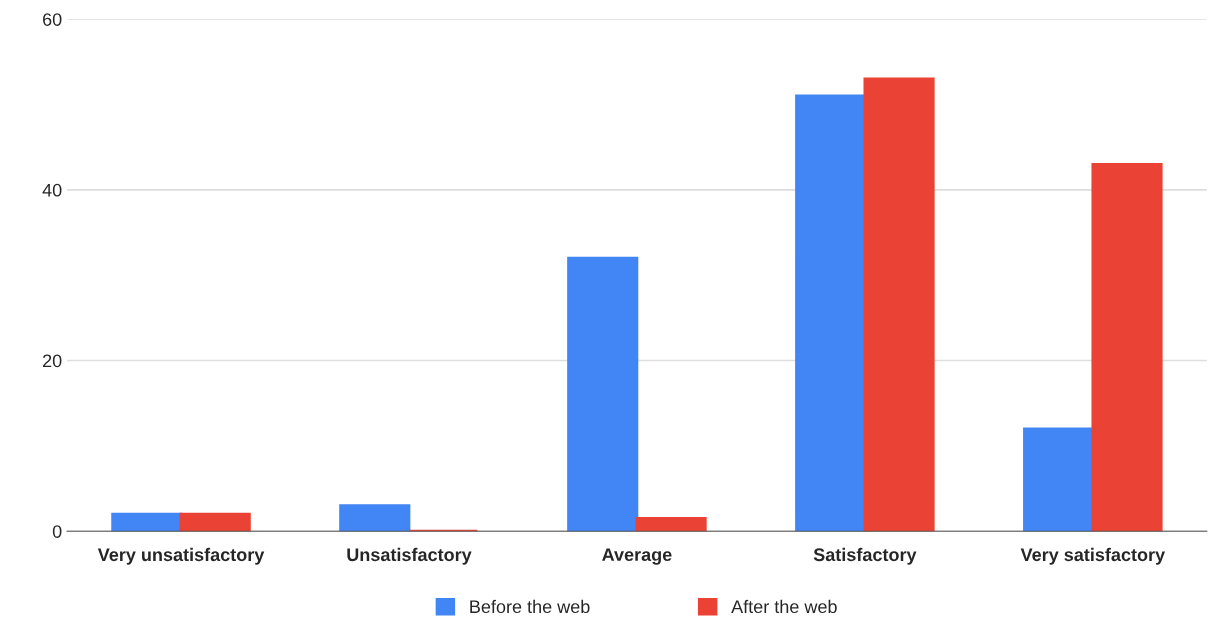 The height and width of the screenshot is (640, 1219). I want to click on x-tick-label: Unsatisfactory, so click(409, 556).